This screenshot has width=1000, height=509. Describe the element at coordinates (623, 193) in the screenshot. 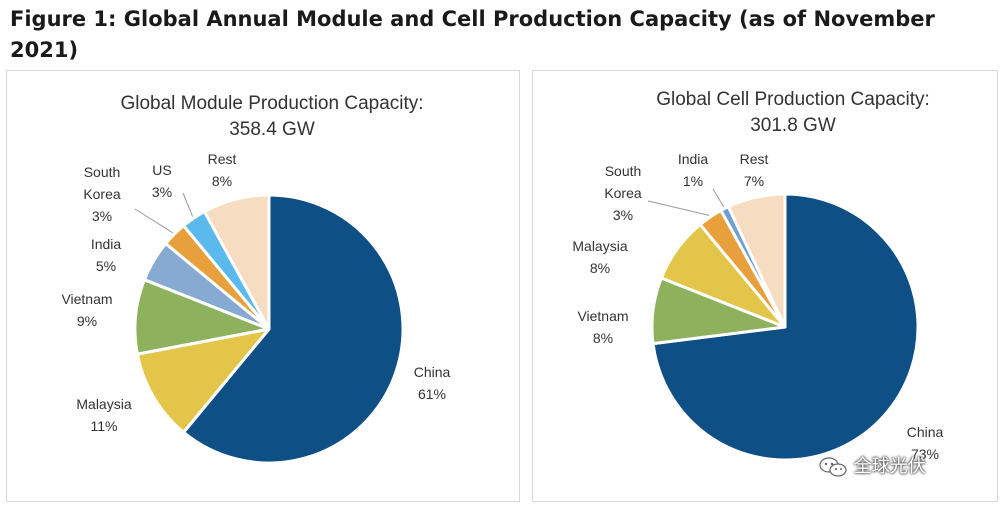

I see `cell-label-south-korea: Korea` at that location.